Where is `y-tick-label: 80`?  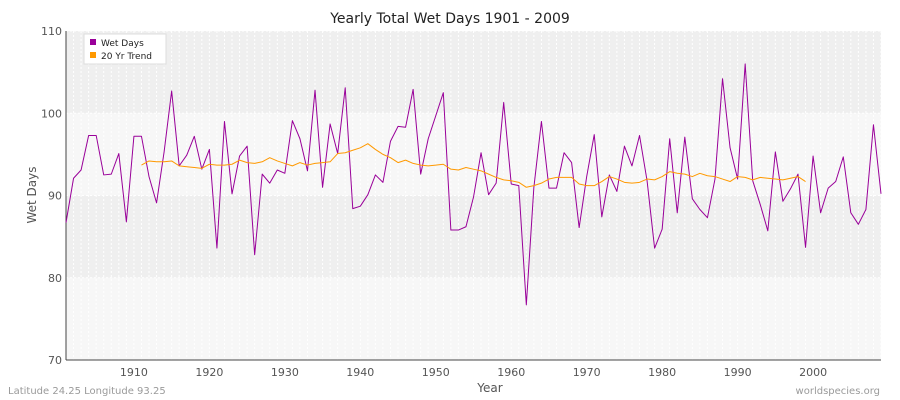 y-tick-label: 80 is located at coordinates (55, 278).